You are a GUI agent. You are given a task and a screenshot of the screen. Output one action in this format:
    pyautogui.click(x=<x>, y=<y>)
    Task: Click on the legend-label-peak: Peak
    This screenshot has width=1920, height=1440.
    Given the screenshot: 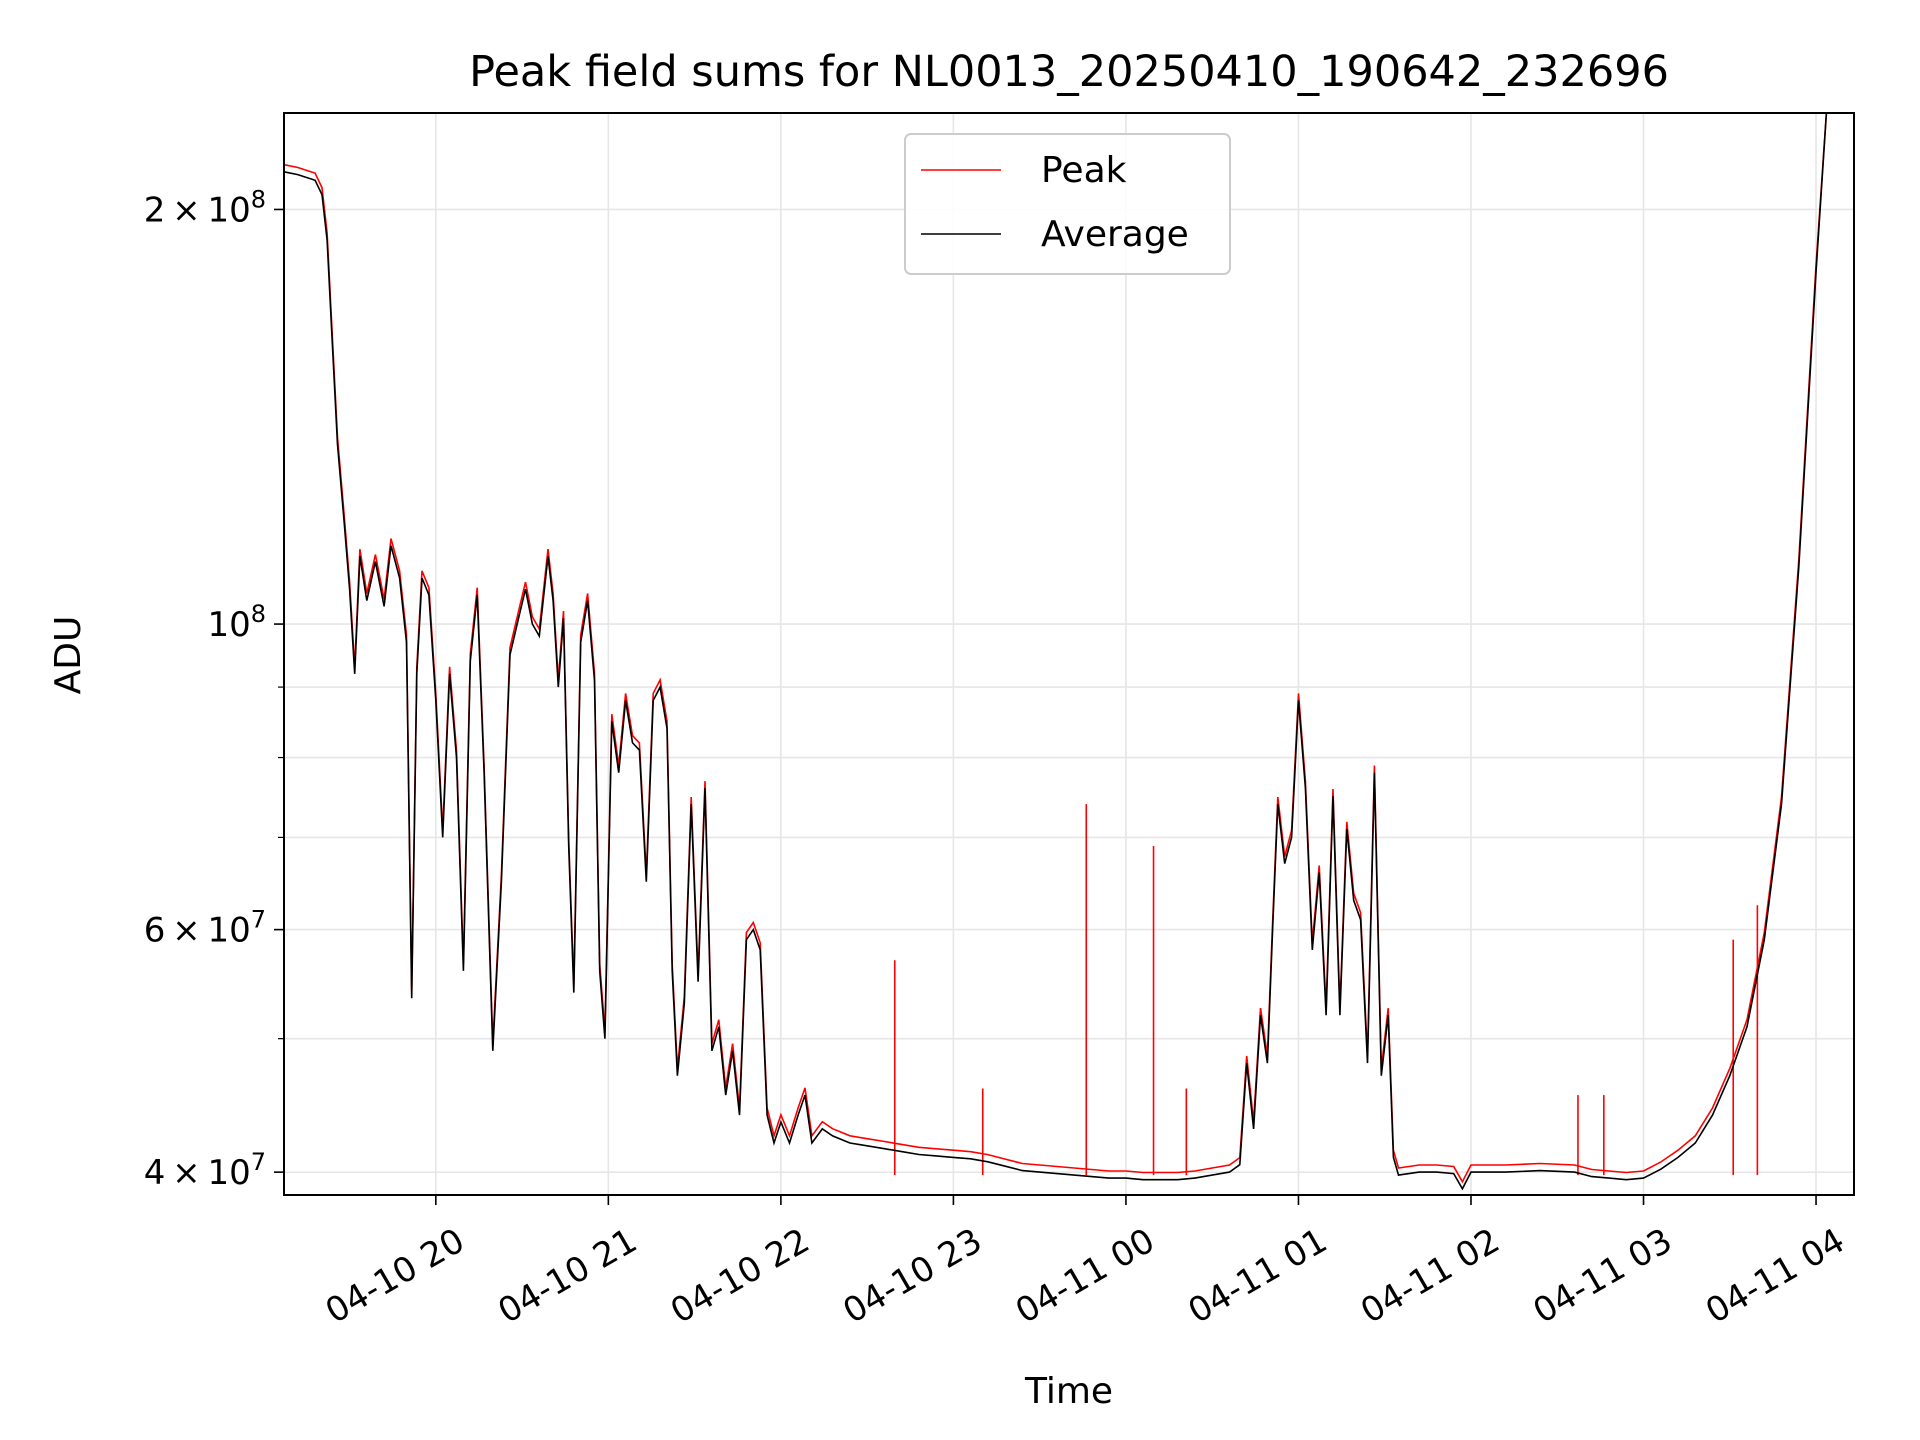 What is the action you would take?
    pyautogui.click(x=1084, y=170)
    